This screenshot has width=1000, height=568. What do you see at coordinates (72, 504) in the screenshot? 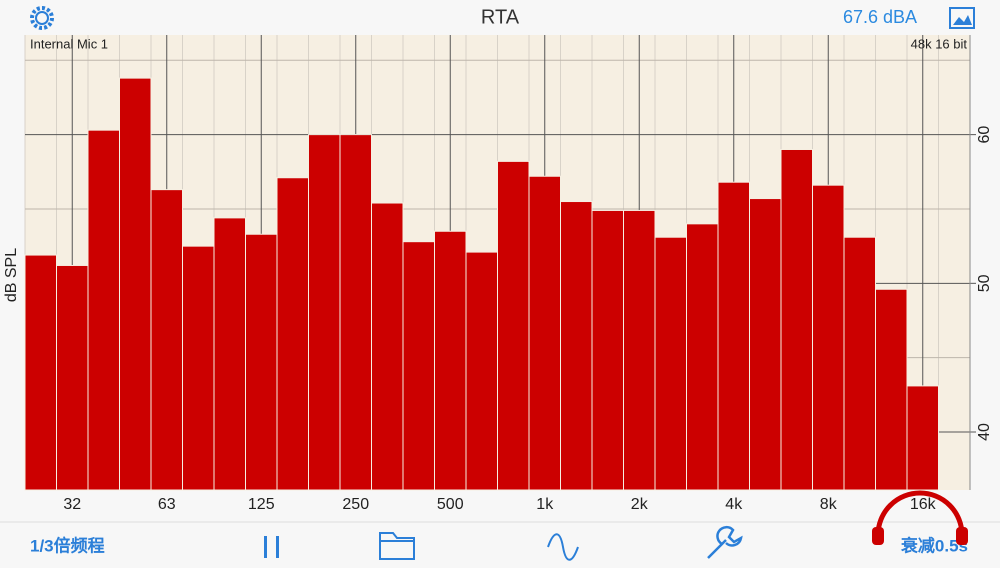
I see `x-tick-label: 32` at bounding box center [72, 504].